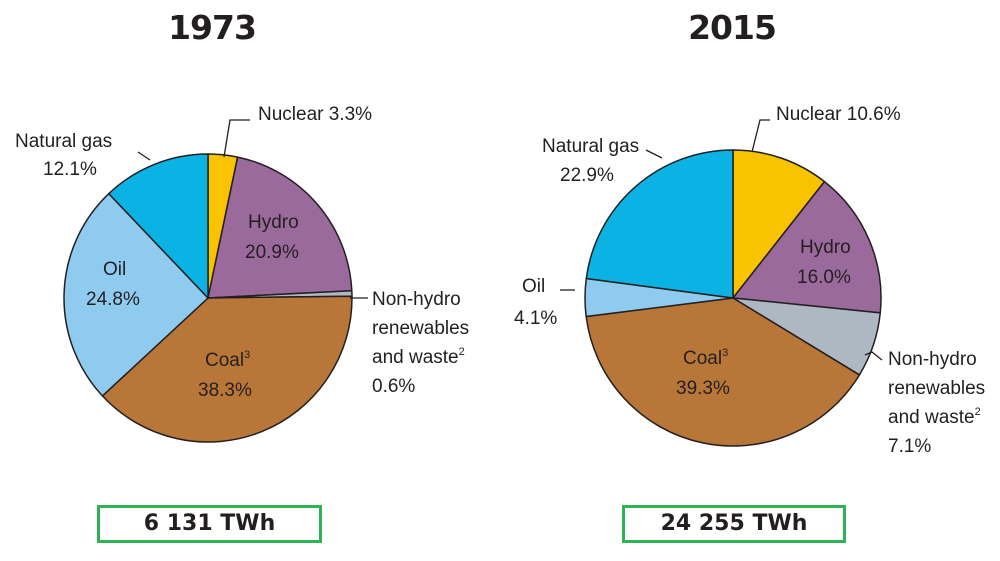 This screenshot has width=1000, height=561. Describe the element at coordinates (533, 286) in the screenshot. I see `label-oil-2015: Oil` at that location.